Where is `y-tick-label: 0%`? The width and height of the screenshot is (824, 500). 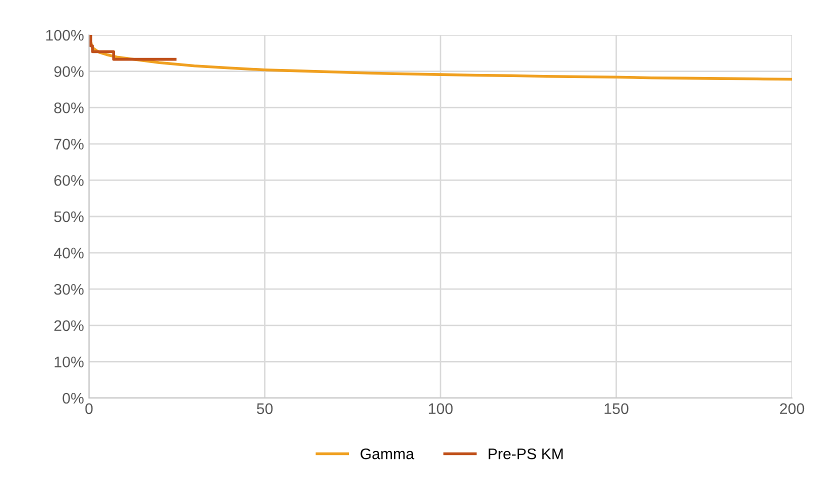
y-tick-label: 0% is located at coordinates (73, 398).